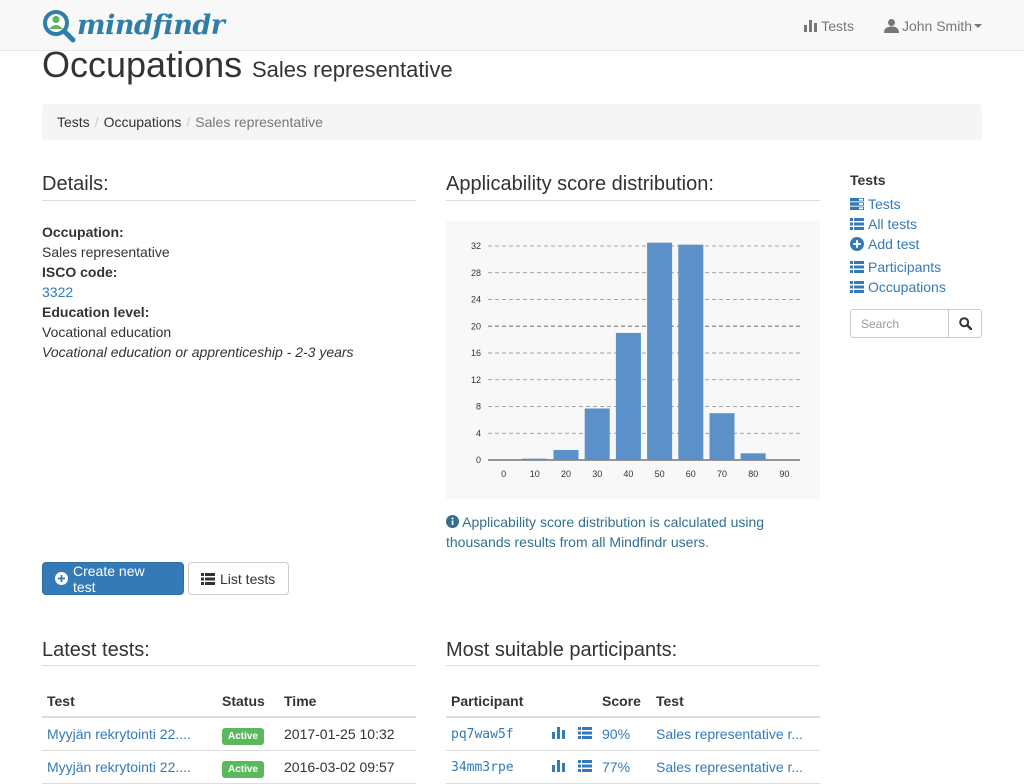  Describe the element at coordinates (512, 25) in the screenshot. I see `navbar: mindfindr Tests John Smith` at that location.